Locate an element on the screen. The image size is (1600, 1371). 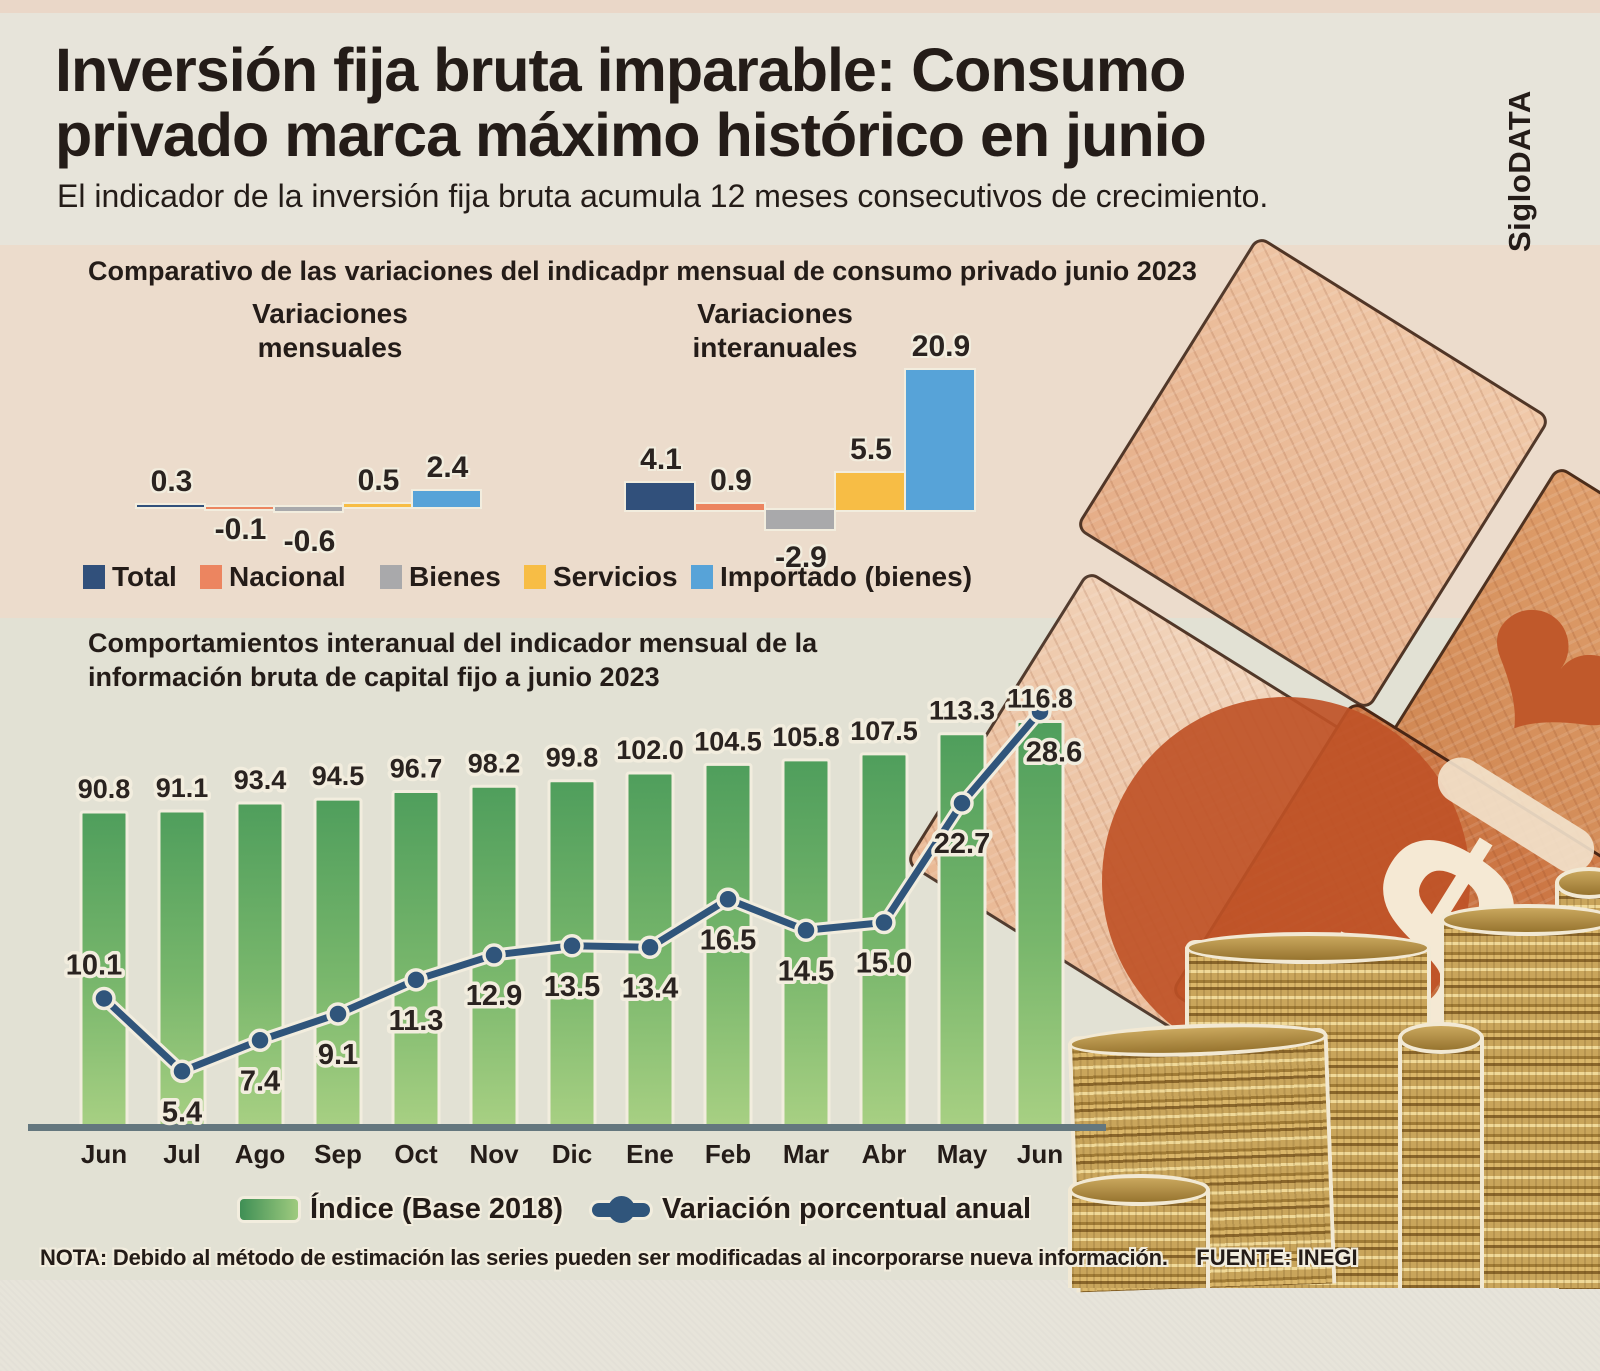
legend-label: Variación porcentual anual is located at coordinates (847, 1209).